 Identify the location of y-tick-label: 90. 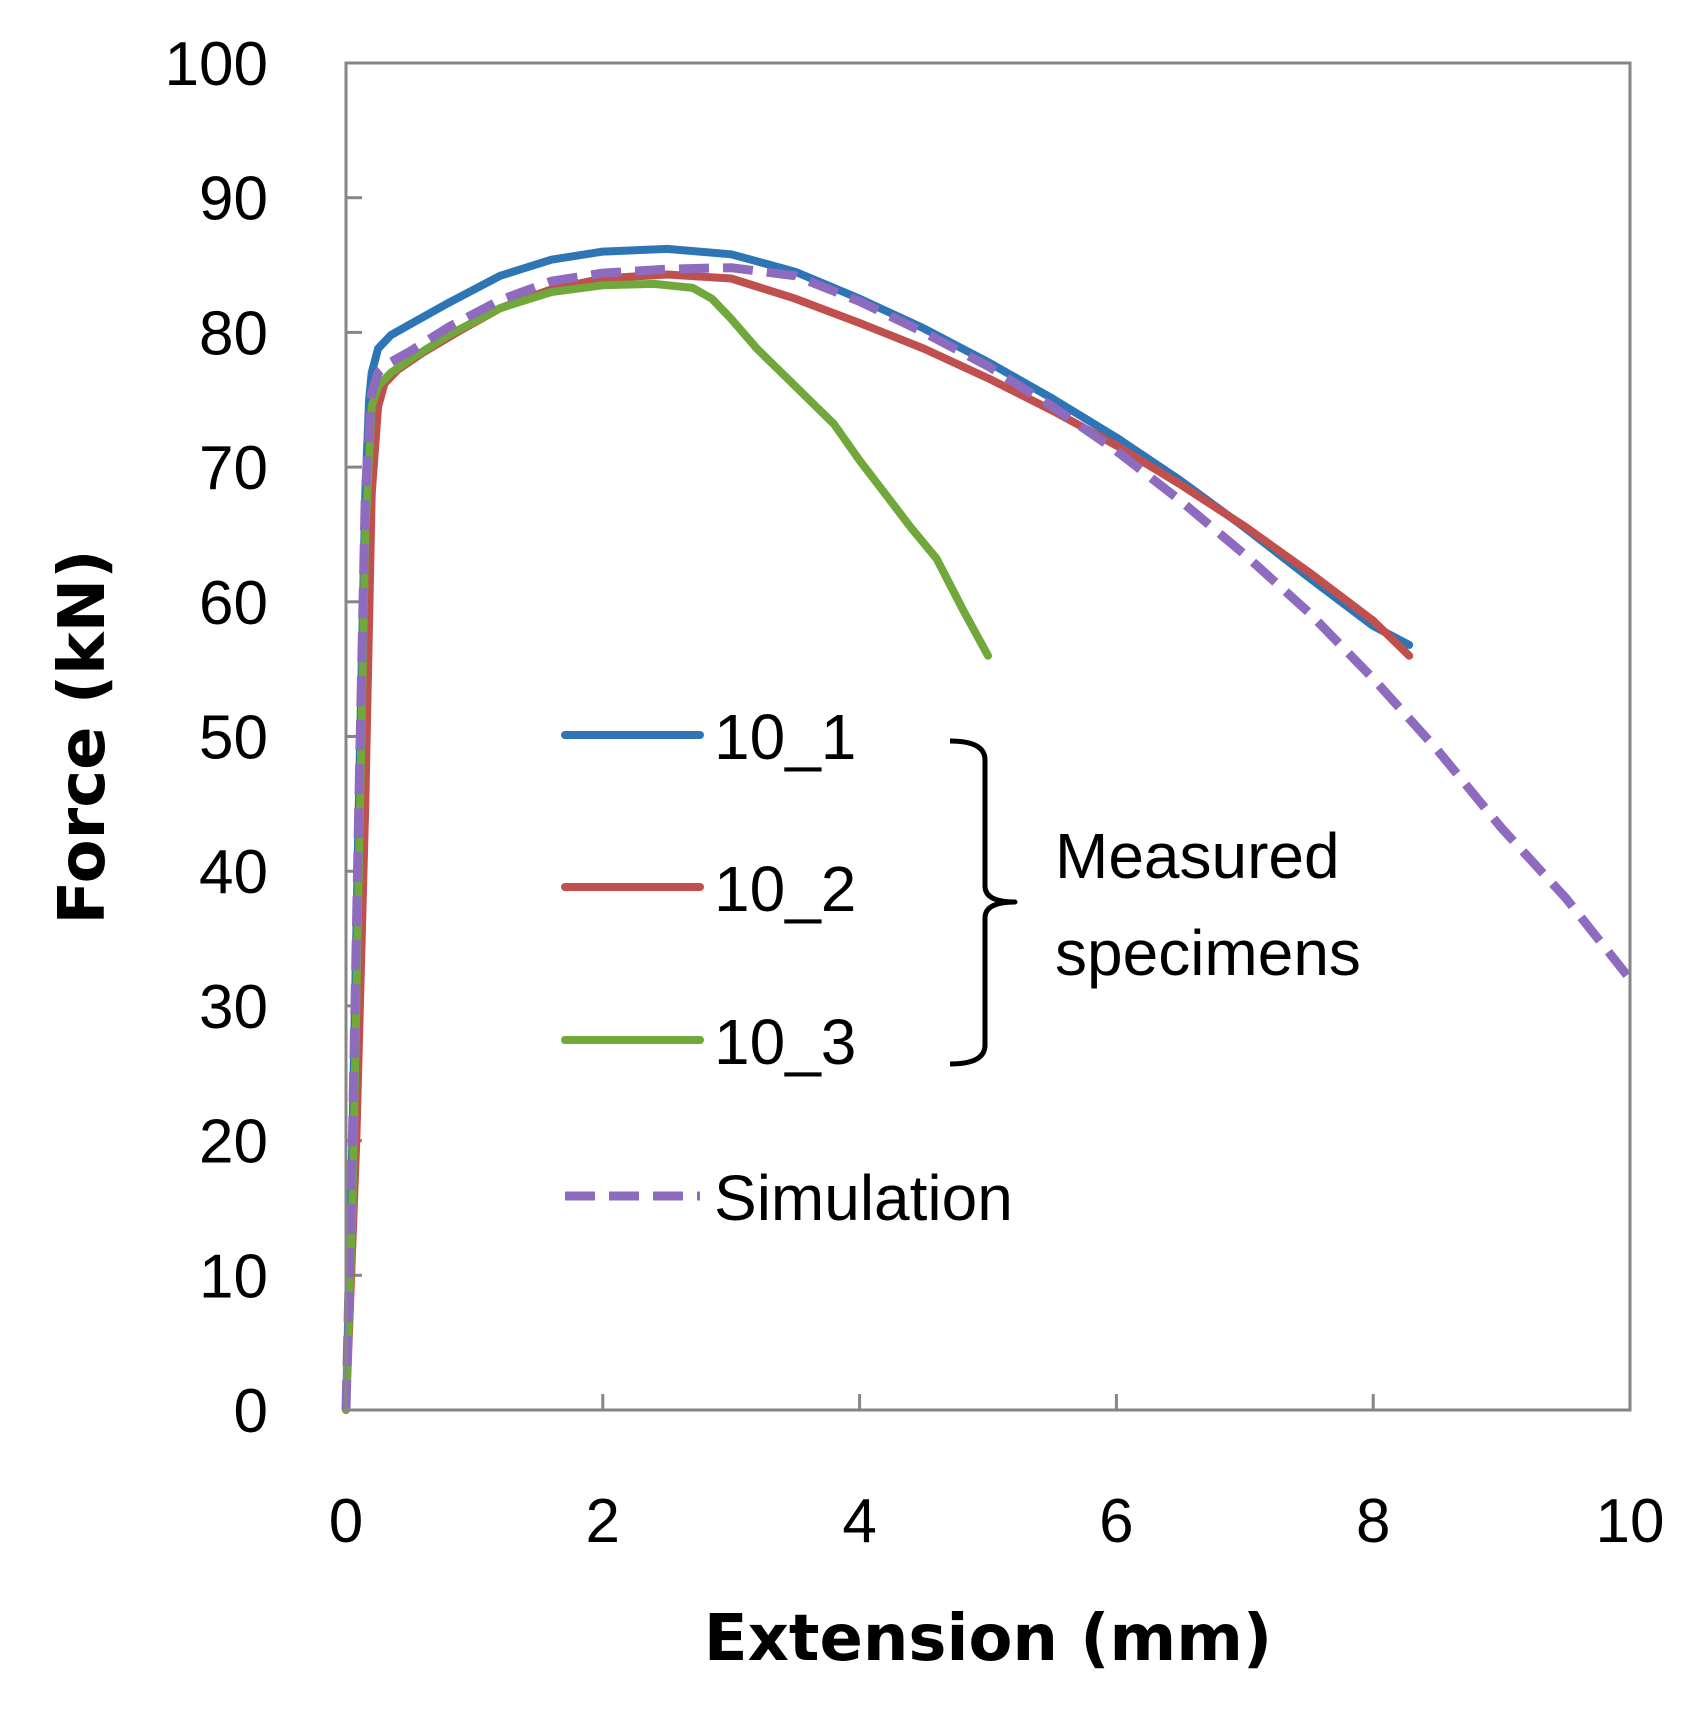
(233, 199).